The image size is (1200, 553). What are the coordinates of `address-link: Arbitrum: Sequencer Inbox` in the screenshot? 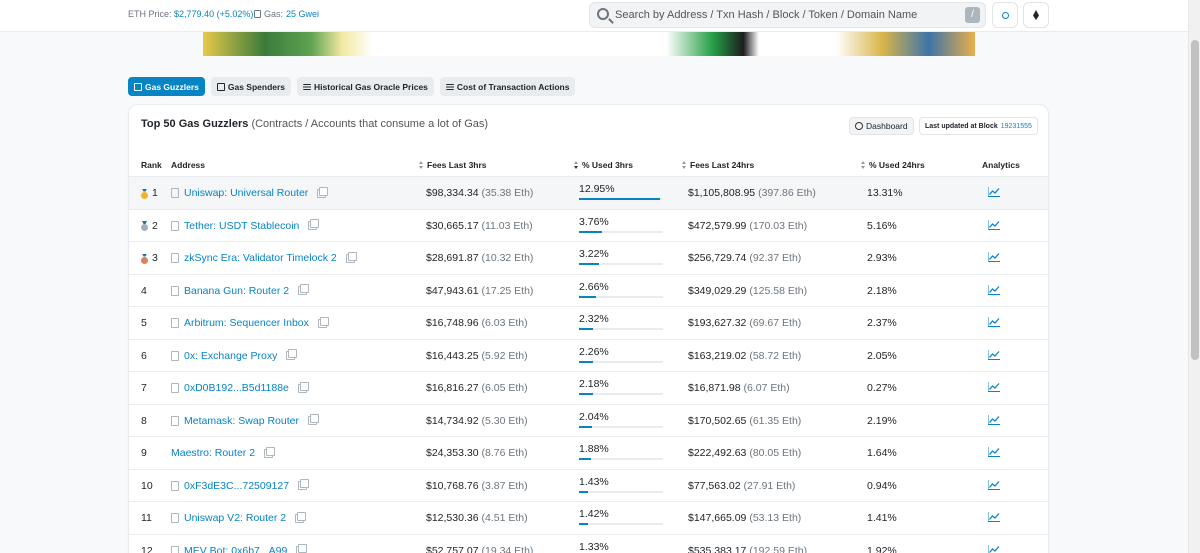 It's located at (246, 323).